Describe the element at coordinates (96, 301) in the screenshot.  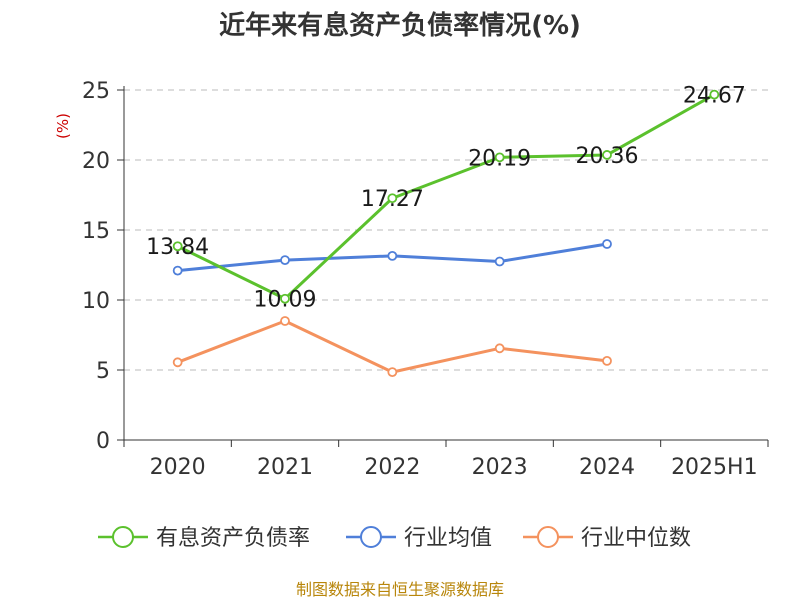
I see `y-tick-label: 10` at that location.